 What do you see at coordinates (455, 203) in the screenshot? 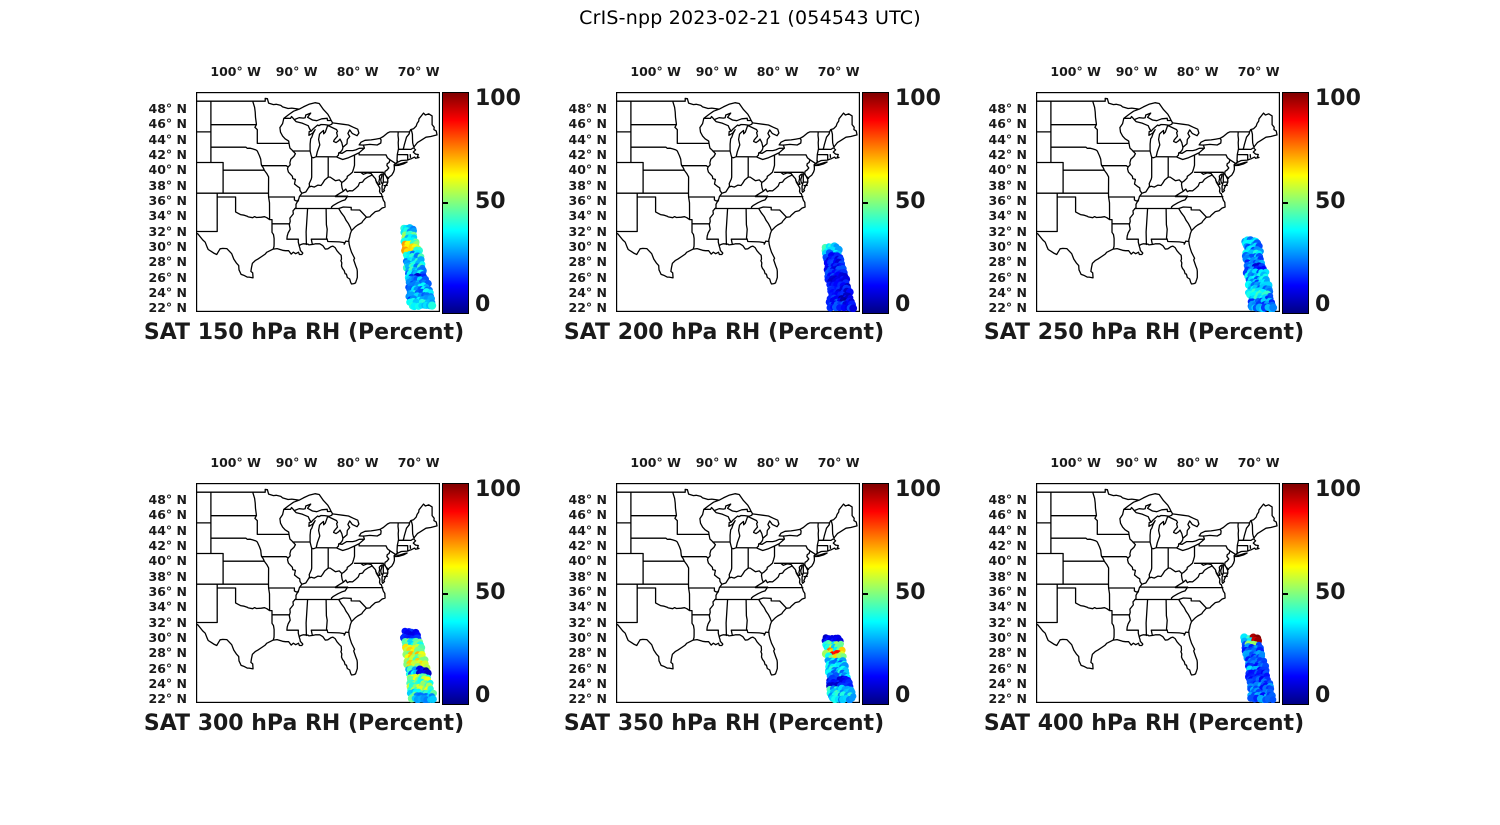
I see `colorbar` at bounding box center [455, 203].